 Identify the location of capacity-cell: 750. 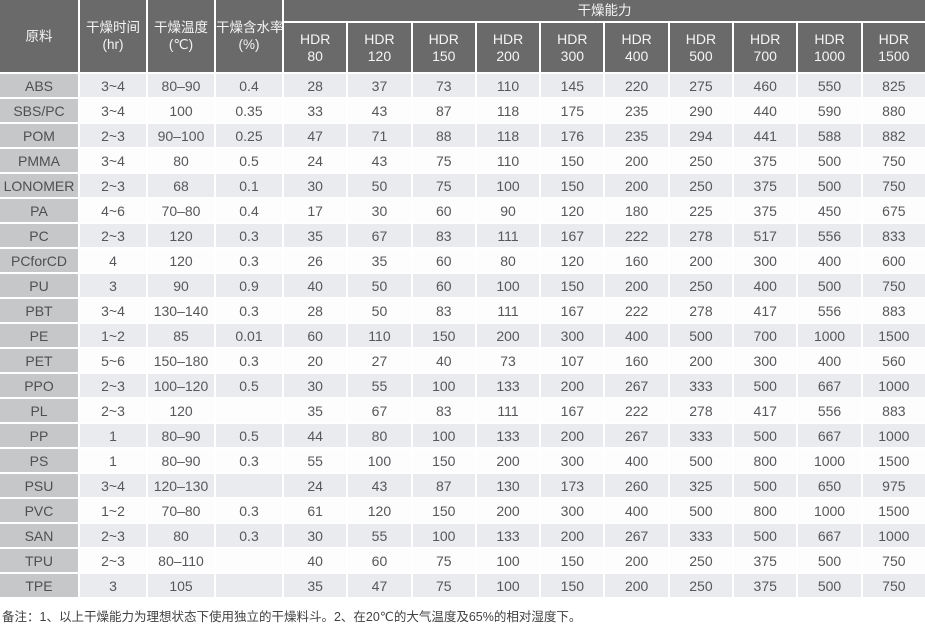
(893, 285).